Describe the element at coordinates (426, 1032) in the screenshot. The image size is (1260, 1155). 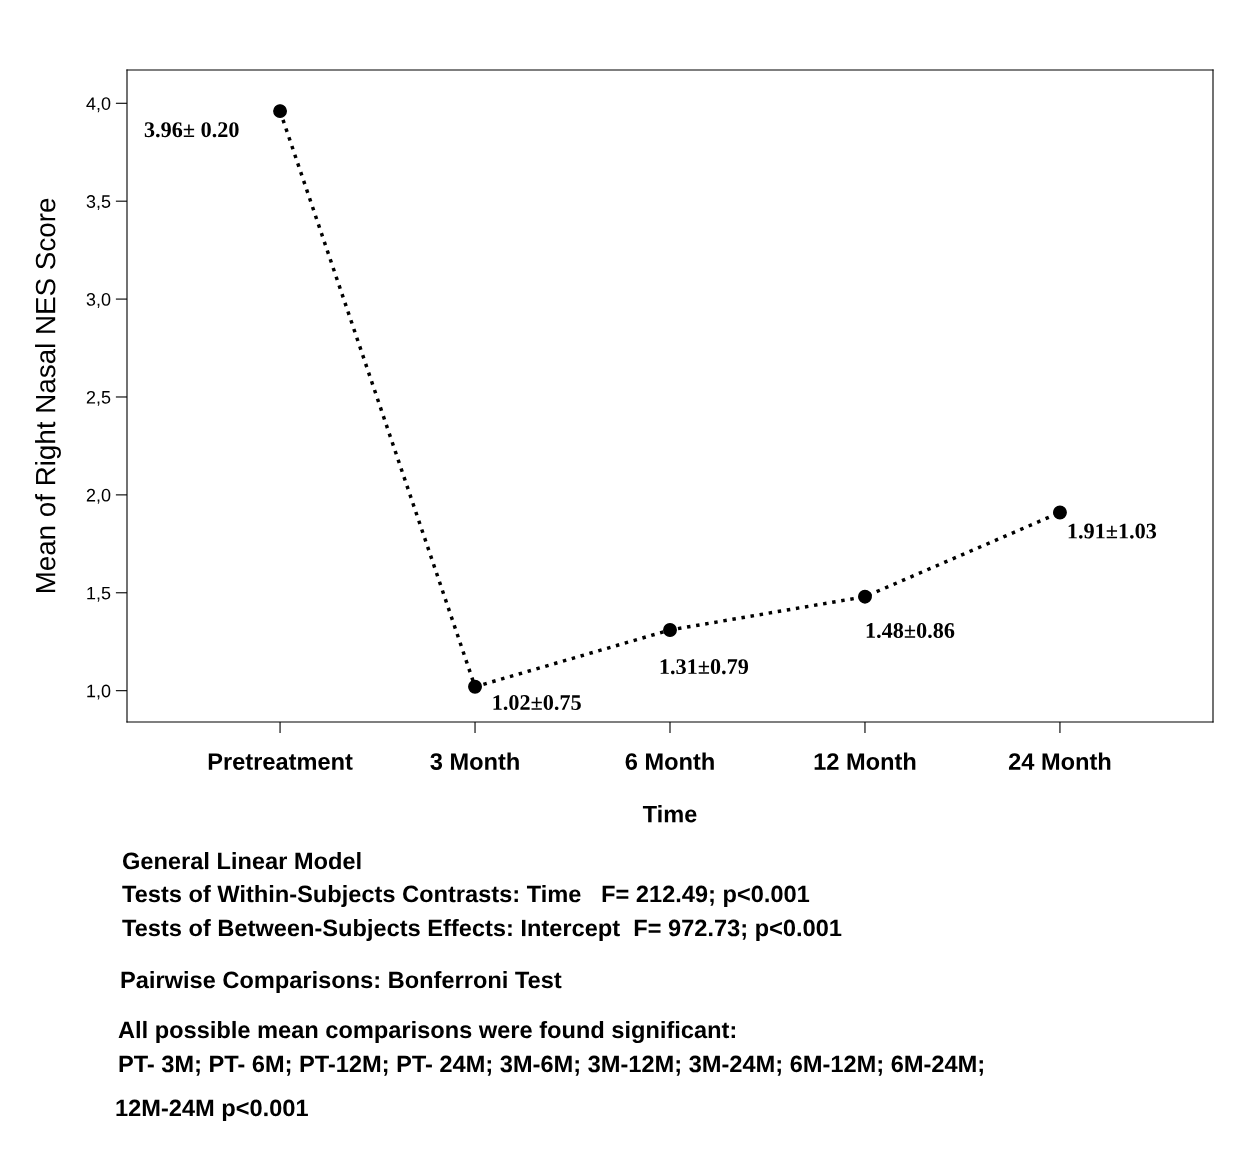
I see `text: All possible mean comparisons were found significant:` at that location.